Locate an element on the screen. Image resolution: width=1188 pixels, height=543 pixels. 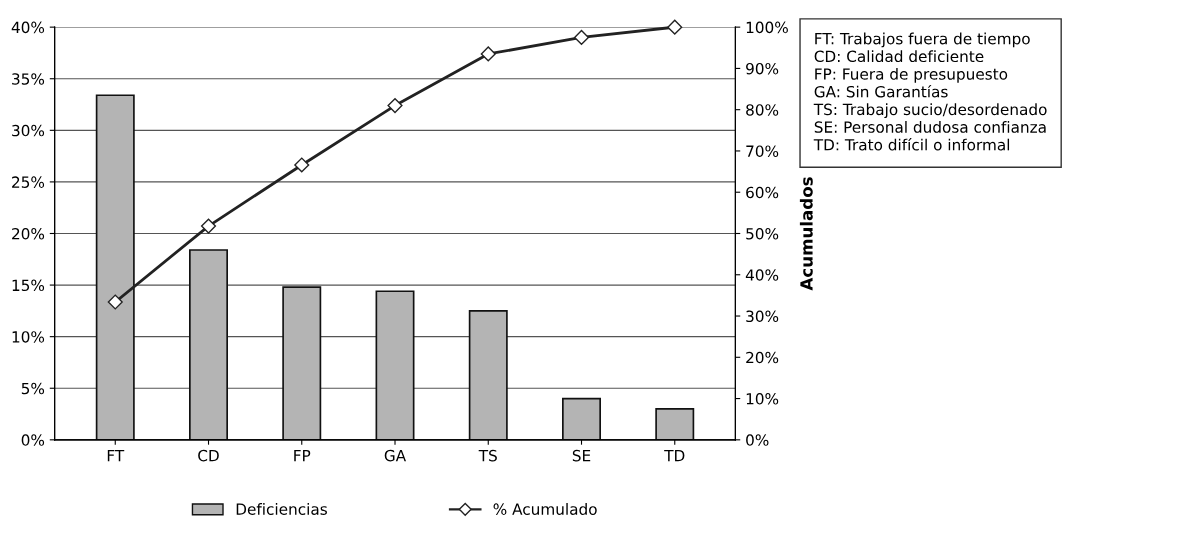
y-tick-label: 20% is located at coordinates (28, 233).